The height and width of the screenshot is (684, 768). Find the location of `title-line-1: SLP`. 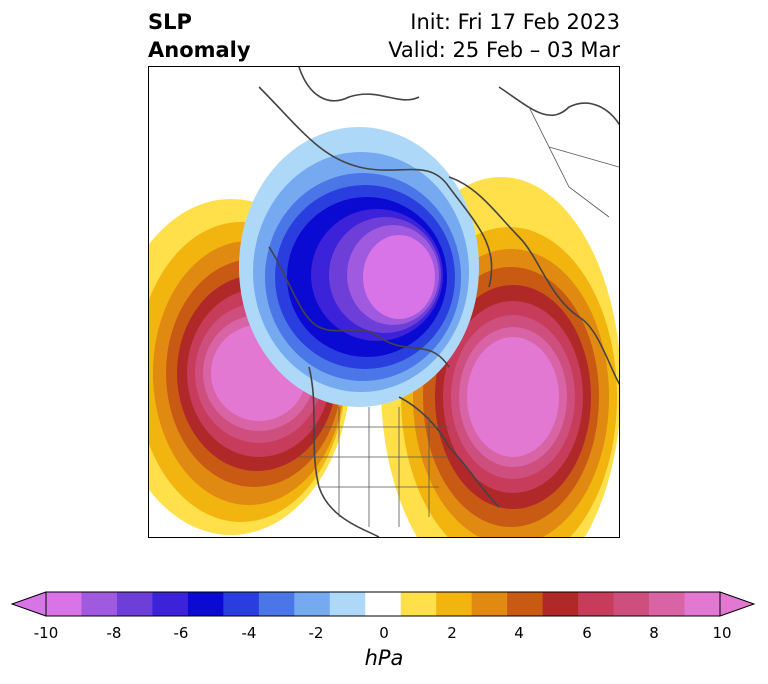

title-line-1: SLP is located at coordinates (170, 22).